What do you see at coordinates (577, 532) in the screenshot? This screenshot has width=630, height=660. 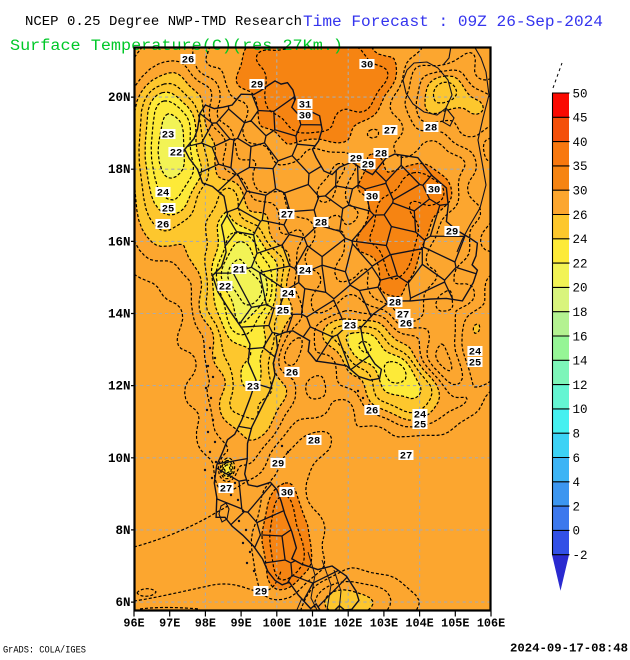 I see `svg-text: 0` at bounding box center [577, 532].